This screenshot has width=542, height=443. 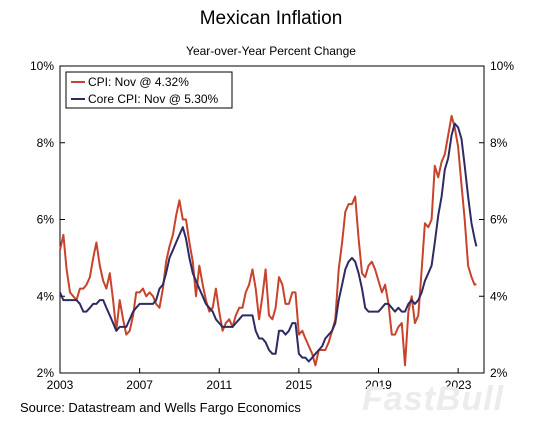 I want to click on y-tick-label-left: 2%, so click(x=46, y=373).